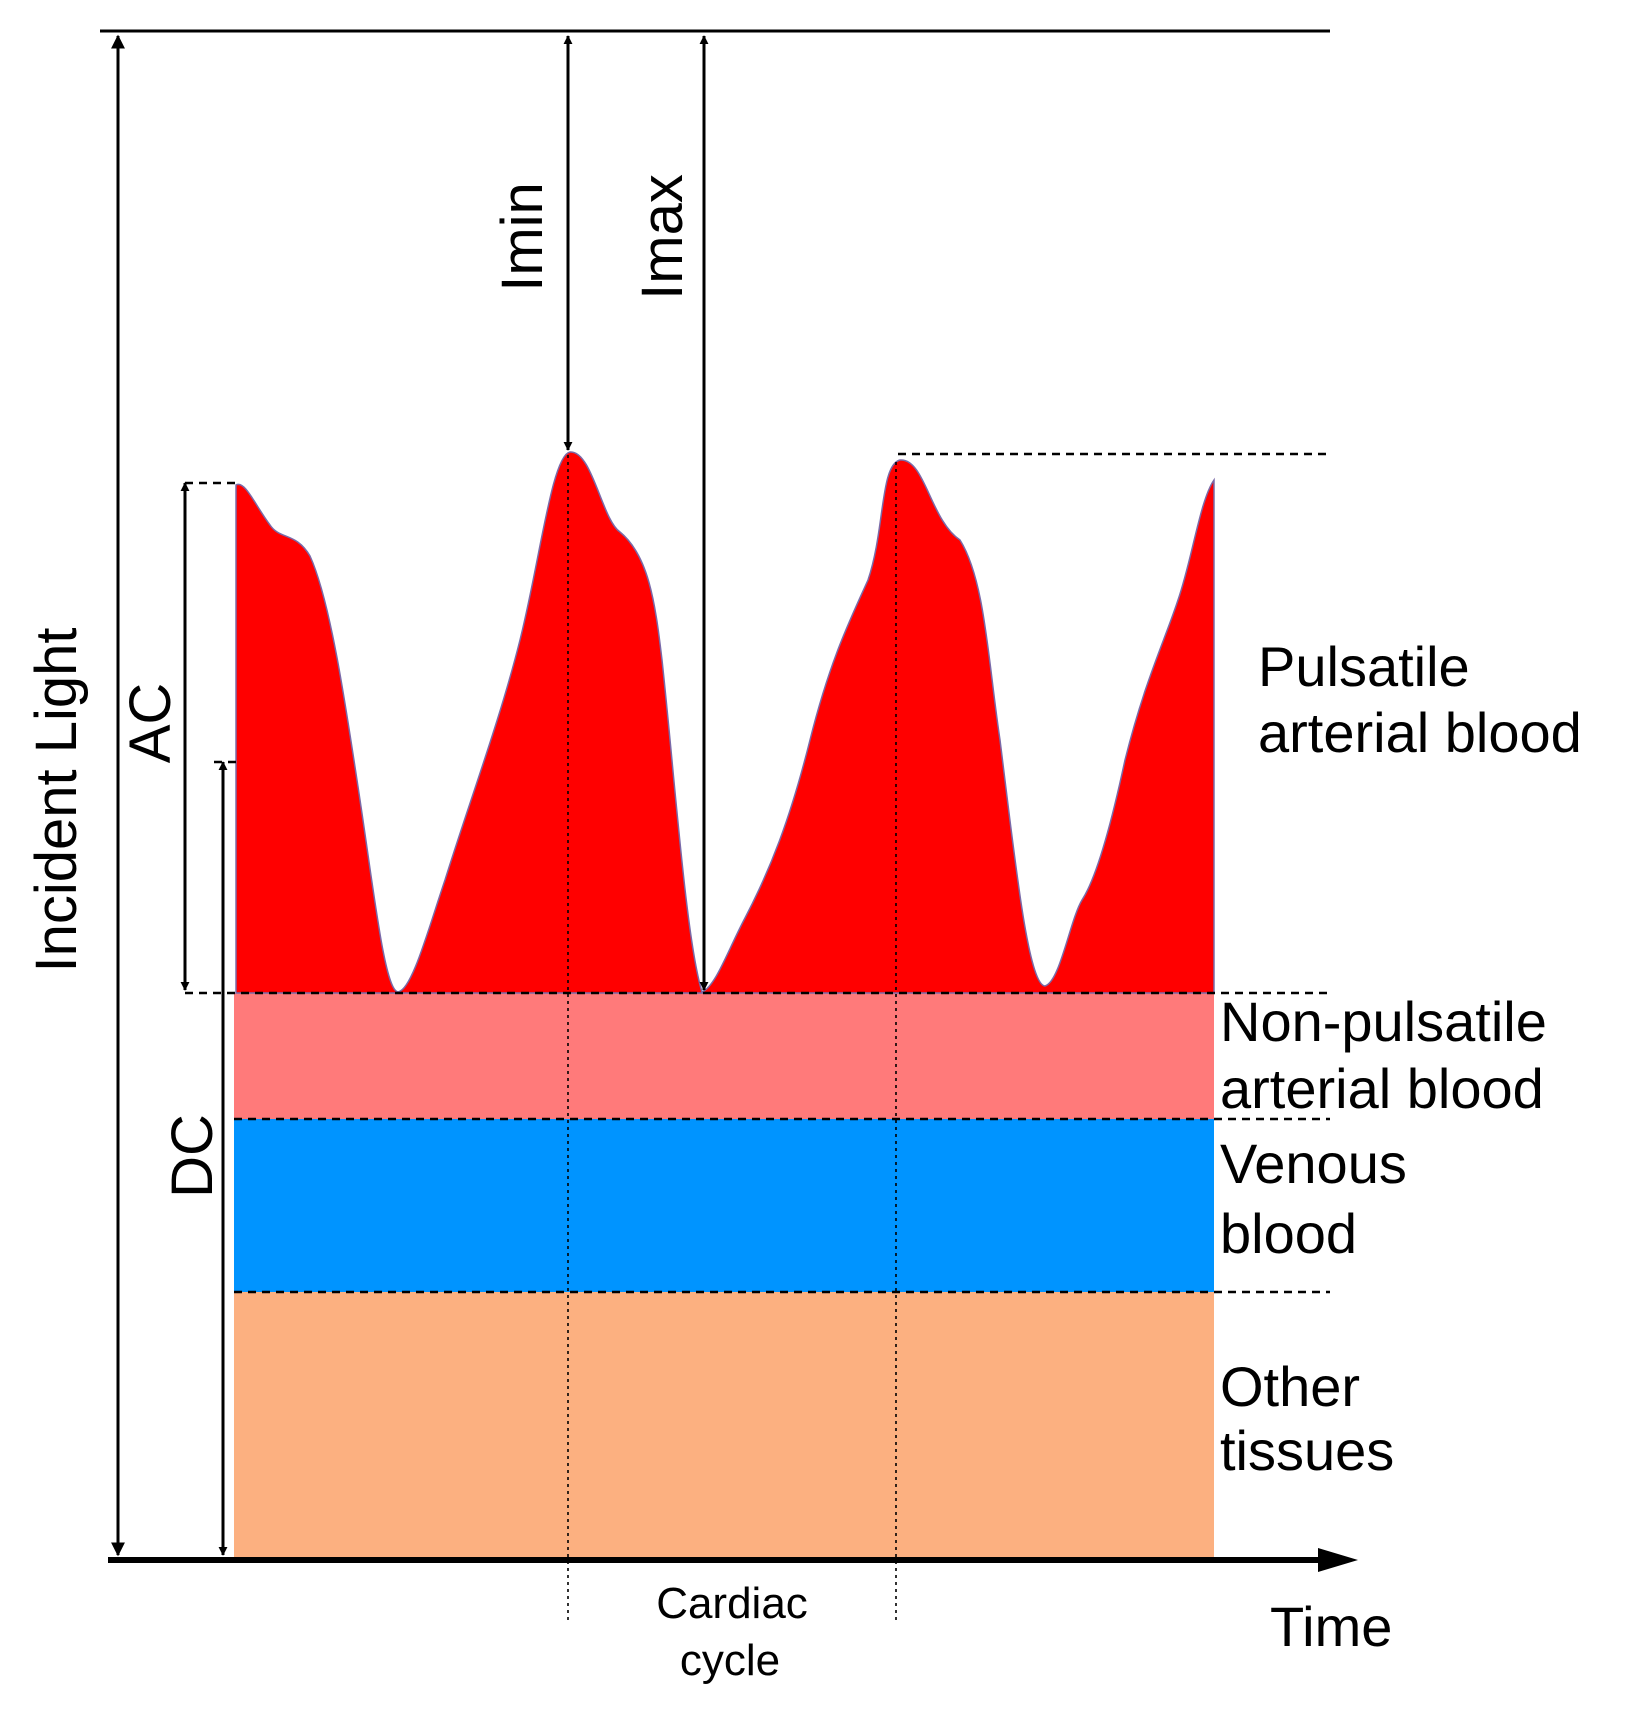  What do you see at coordinates (730, 1660) in the screenshot?
I see `cardiac-cycle-label-line2: cycle` at bounding box center [730, 1660].